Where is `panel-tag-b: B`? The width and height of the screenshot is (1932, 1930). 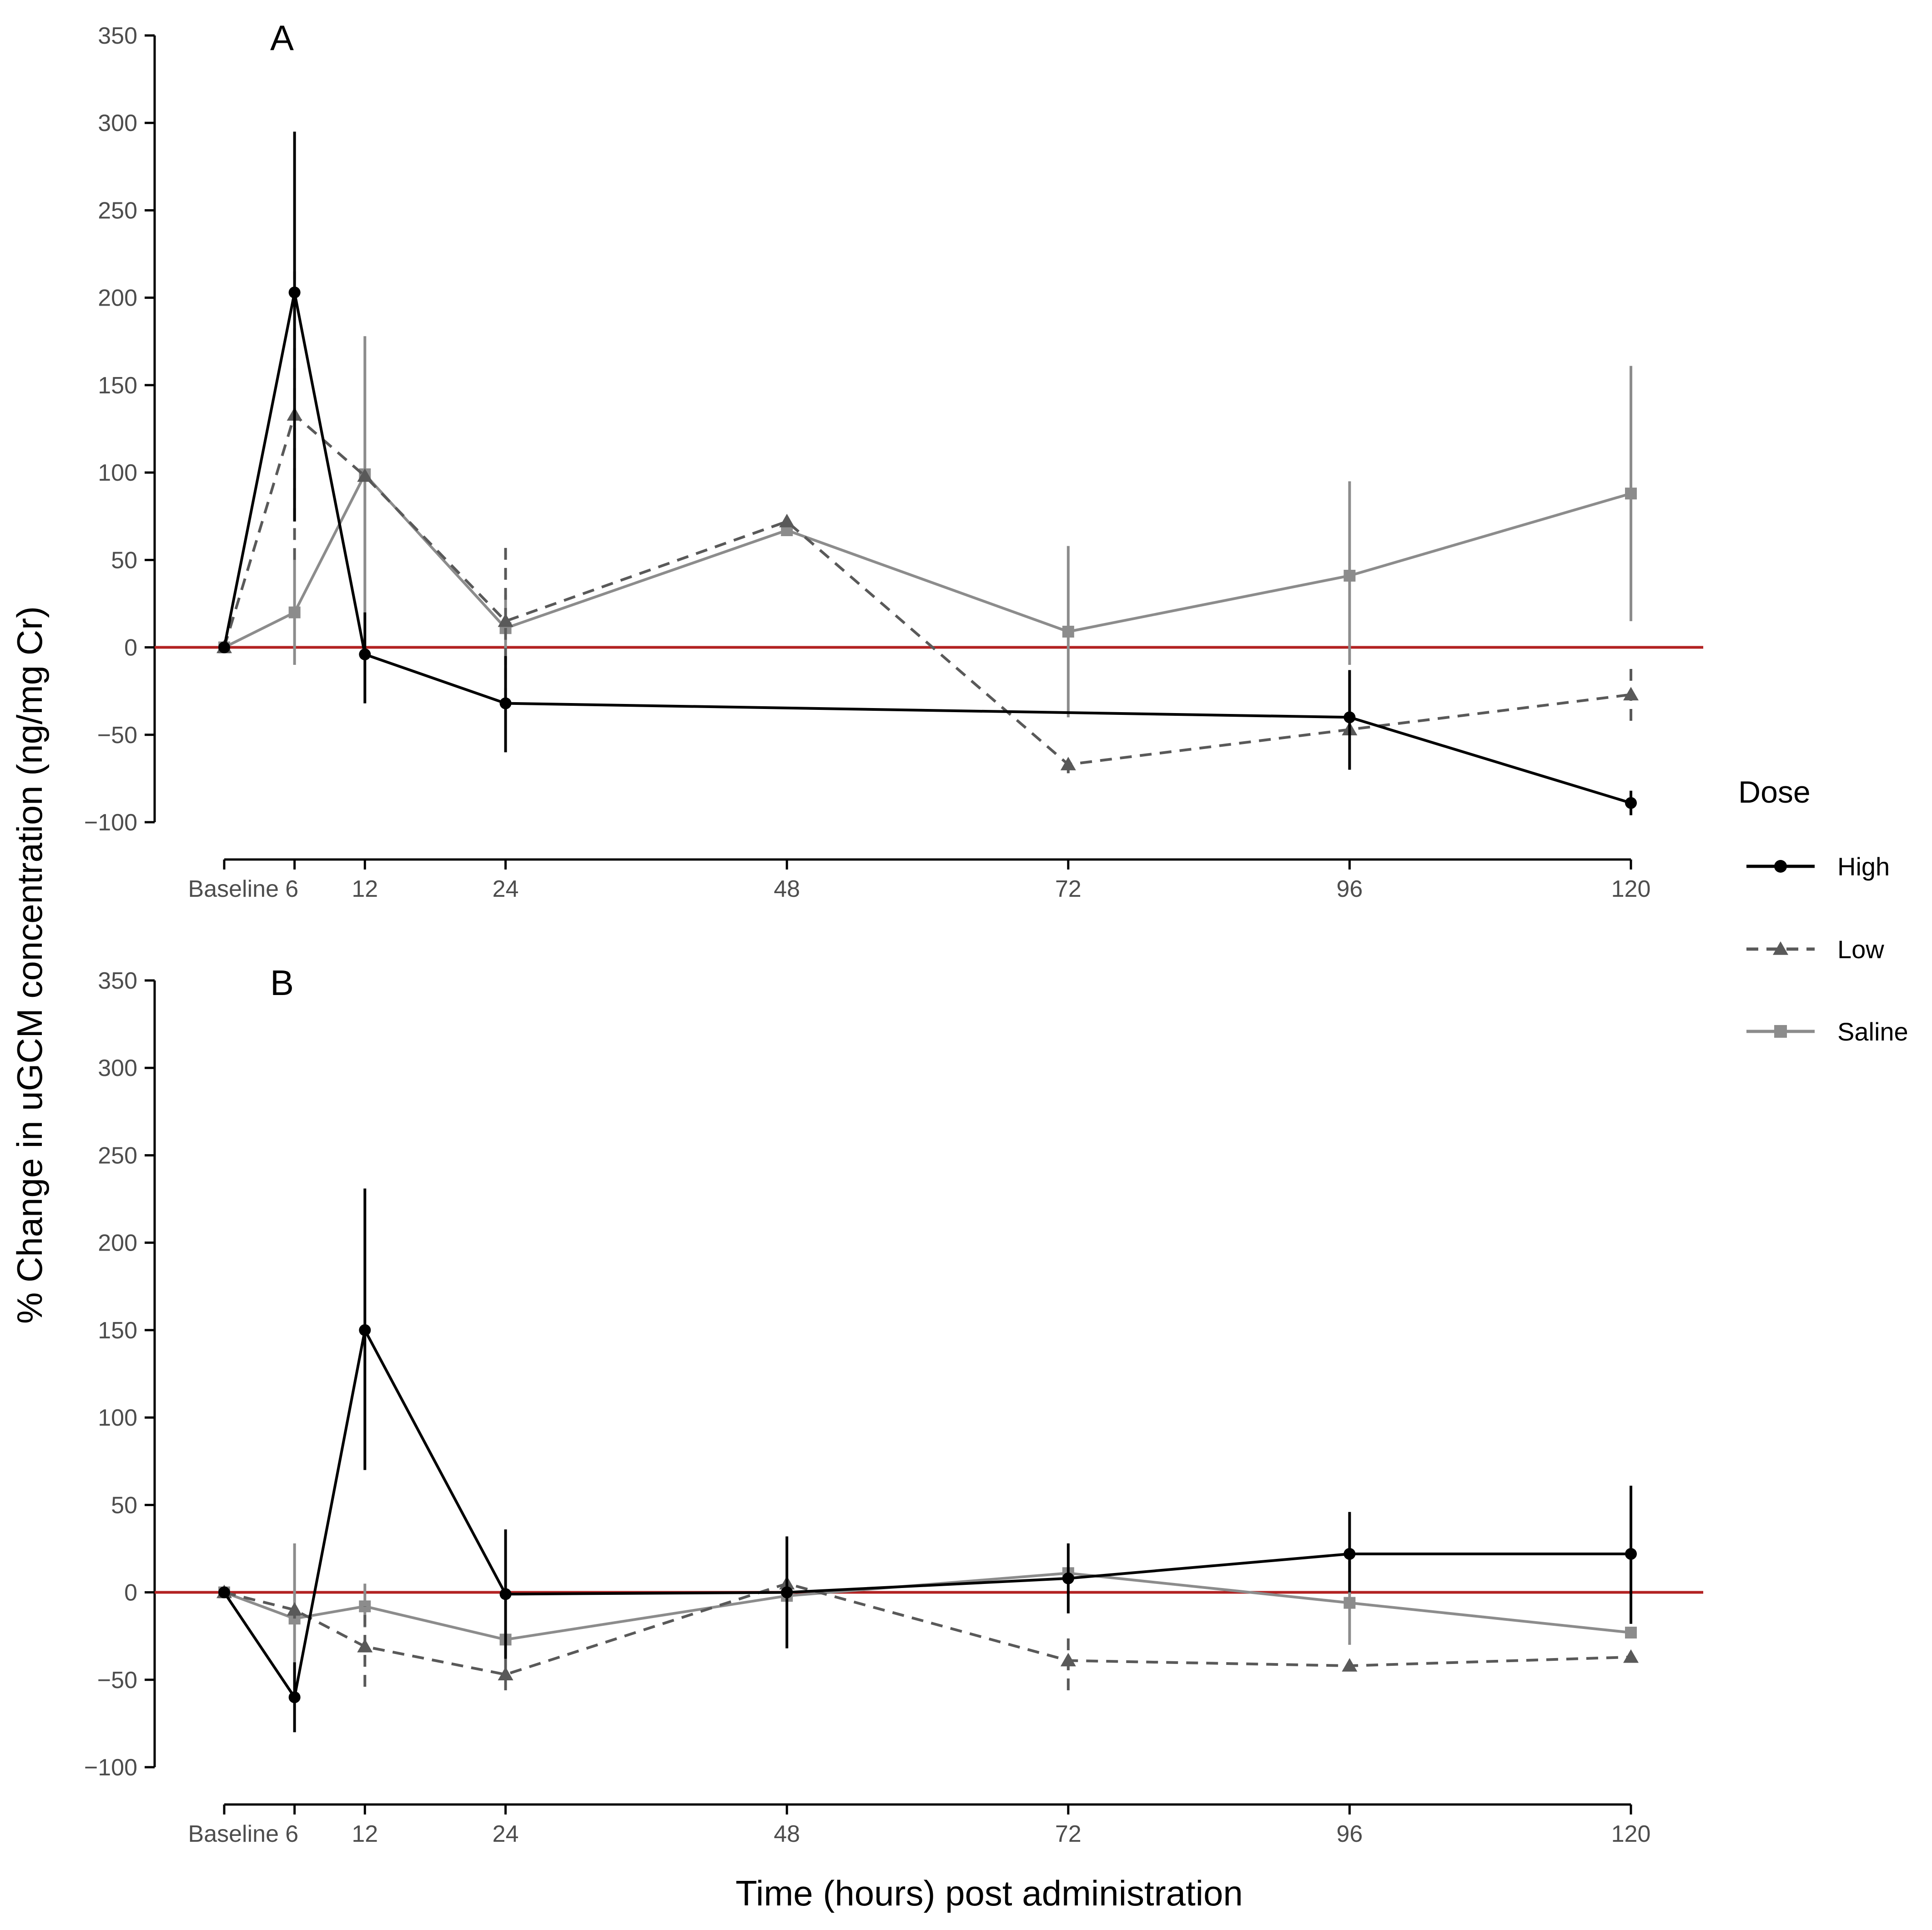 panel-tag-b: B is located at coordinates (282, 983).